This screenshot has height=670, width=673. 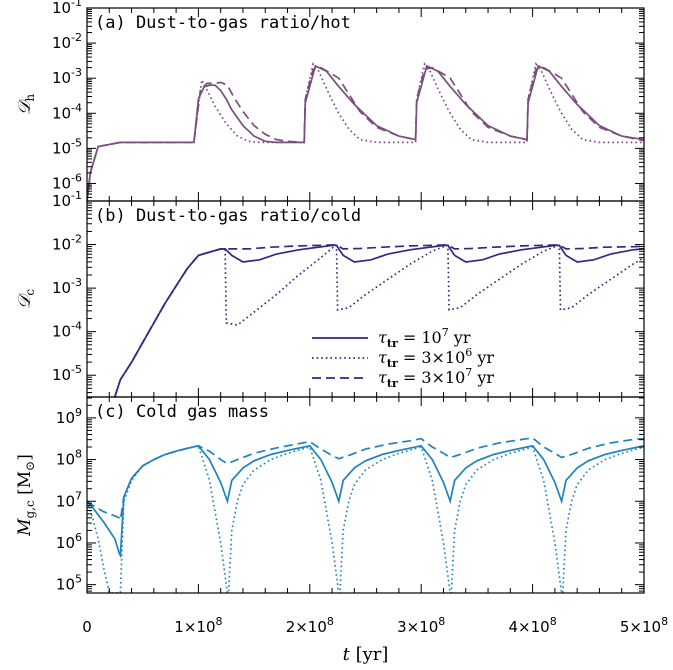 What do you see at coordinates (76, 177) in the screenshot?
I see `y-tick-exp: -6` at bounding box center [76, 177].